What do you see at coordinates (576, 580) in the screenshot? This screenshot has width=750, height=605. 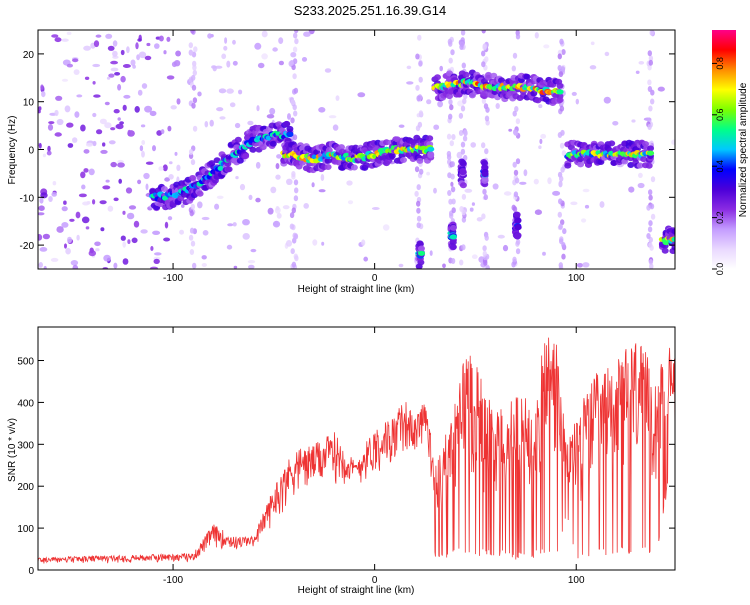 I see `x-tick-label: 100` at bounding box center [576, 580].